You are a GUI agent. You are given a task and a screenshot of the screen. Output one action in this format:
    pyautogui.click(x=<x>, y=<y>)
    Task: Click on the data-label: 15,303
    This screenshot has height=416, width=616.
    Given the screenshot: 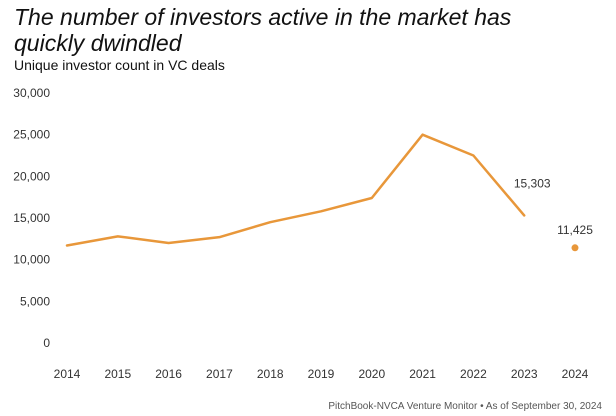 What is the action you would take?
    pyautogui.click(x=532, y=183)
    